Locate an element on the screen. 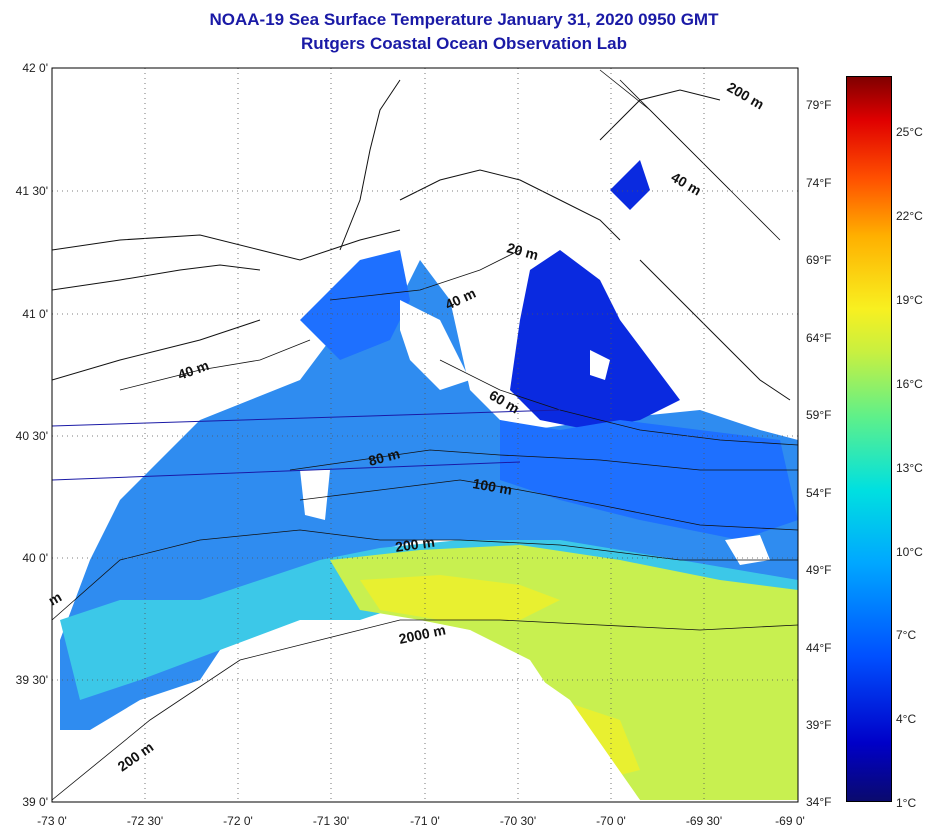 This screenshot has width=928, height=832. colorbar-c-label: 19°C is located at coordinates (909, 300).